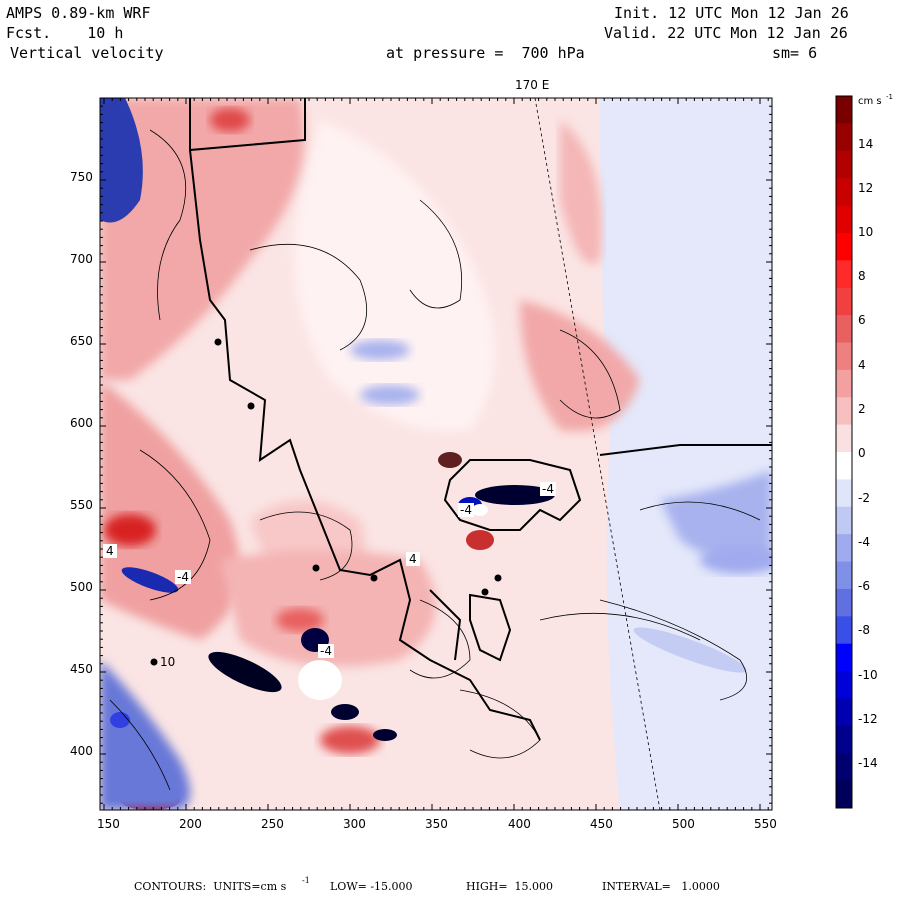 Image resolution: width=900 pixels, height=900 pixels. I want to click on x-tick-label: 150, so click(108, 824).